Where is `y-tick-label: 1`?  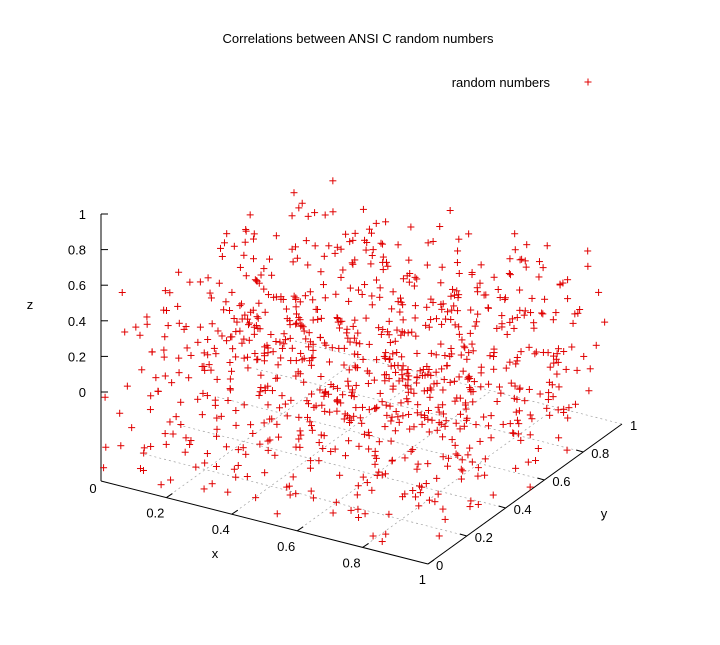
y-tick-label: 1 is located at coordinates (633, 425).